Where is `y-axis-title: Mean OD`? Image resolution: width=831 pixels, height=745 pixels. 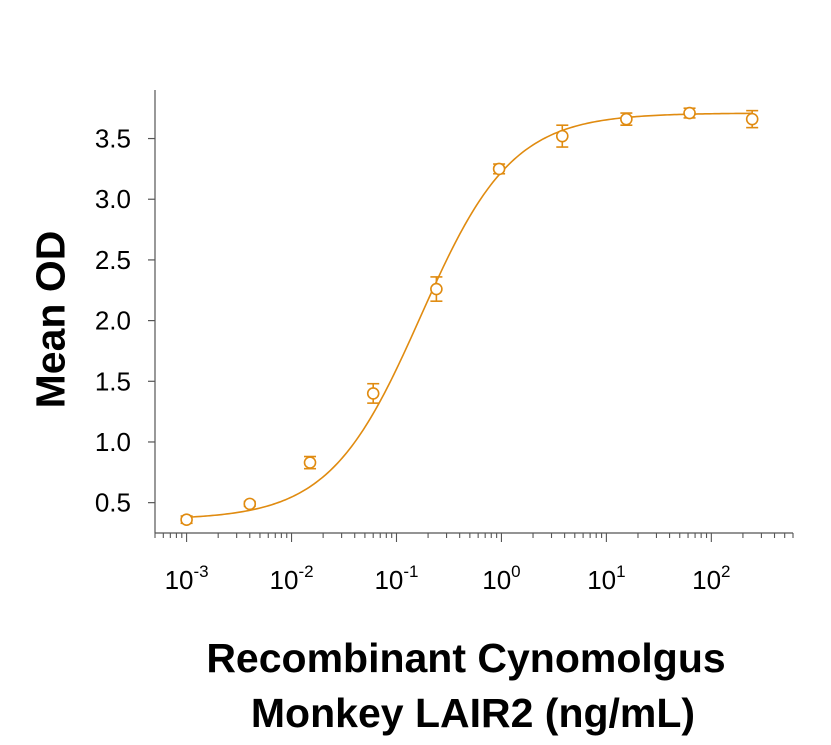
y-axis-title: Mean OD is located at coordinates (50, 320).